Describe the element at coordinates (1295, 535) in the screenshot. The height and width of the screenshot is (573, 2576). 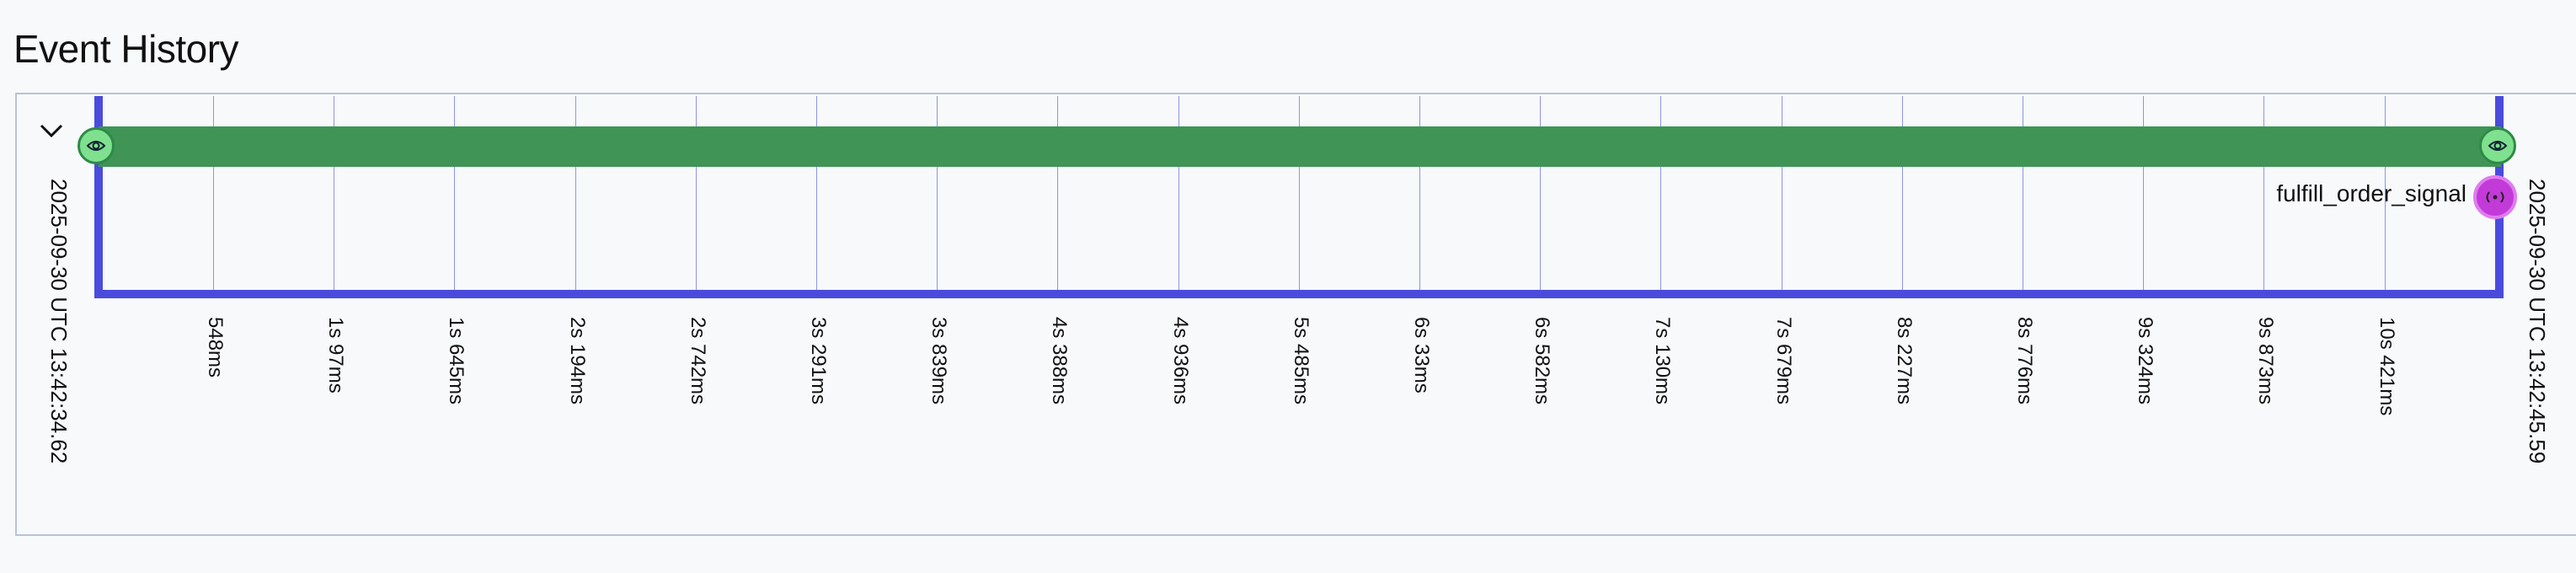
I see `divider` at that location.